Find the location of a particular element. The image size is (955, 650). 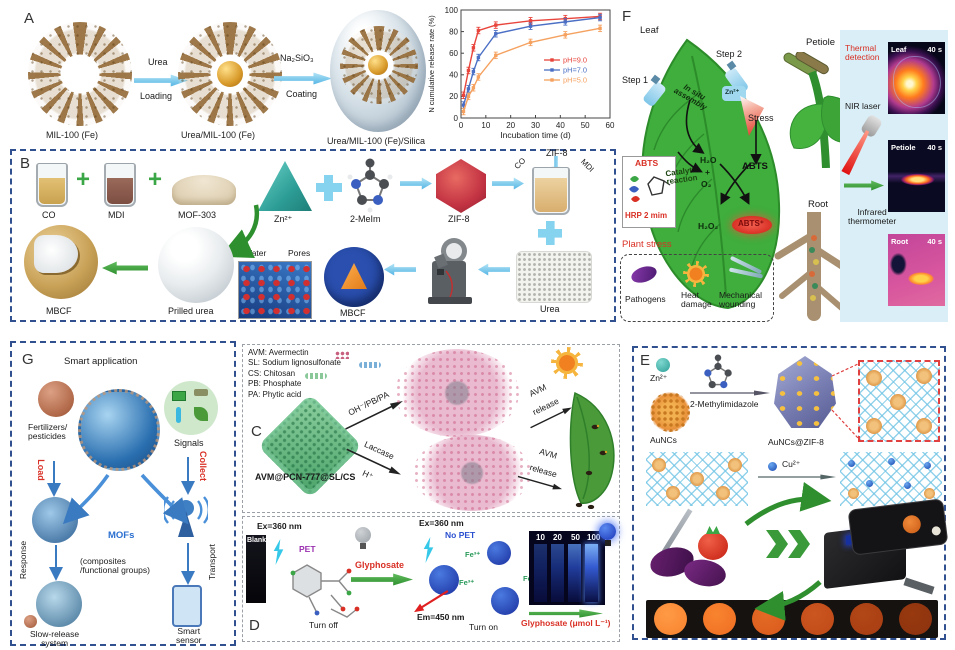

laccase-label: Laccase is located at coordinates (379, 450).